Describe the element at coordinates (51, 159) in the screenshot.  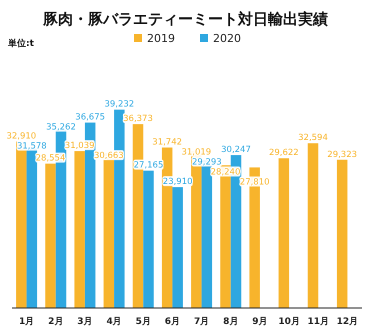
I see `data-label: 28,554` at that location.